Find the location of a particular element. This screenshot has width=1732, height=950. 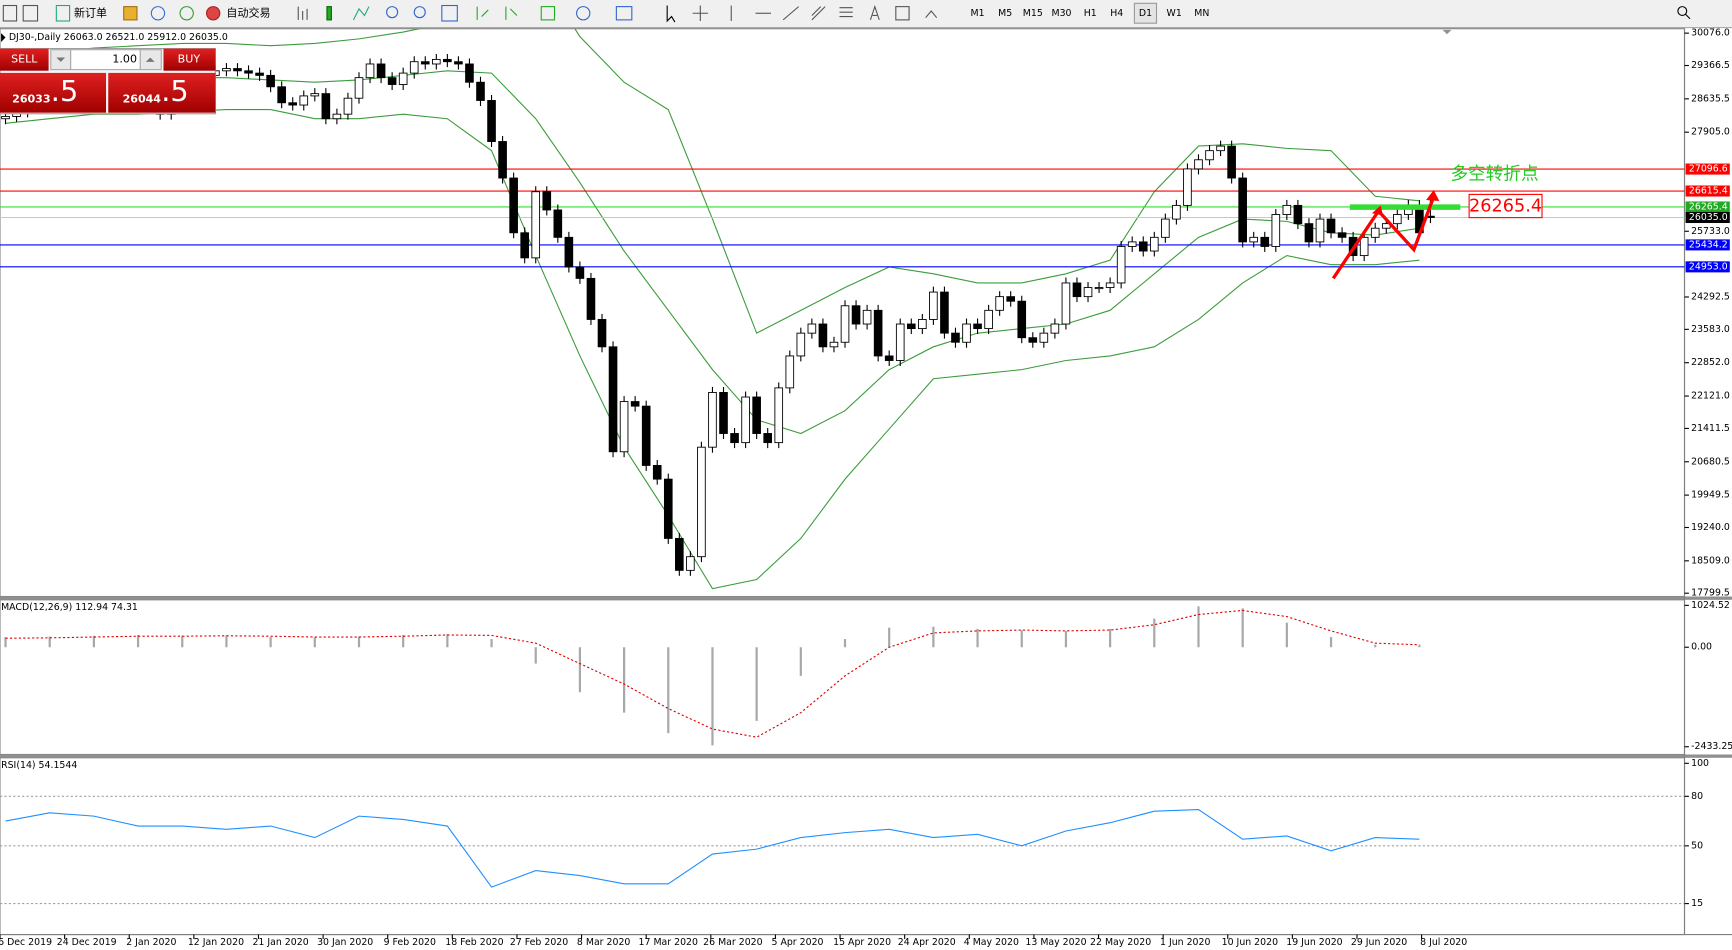

x-tick-label: 8 Jul 2020 is located at coordinates (1443, 942).